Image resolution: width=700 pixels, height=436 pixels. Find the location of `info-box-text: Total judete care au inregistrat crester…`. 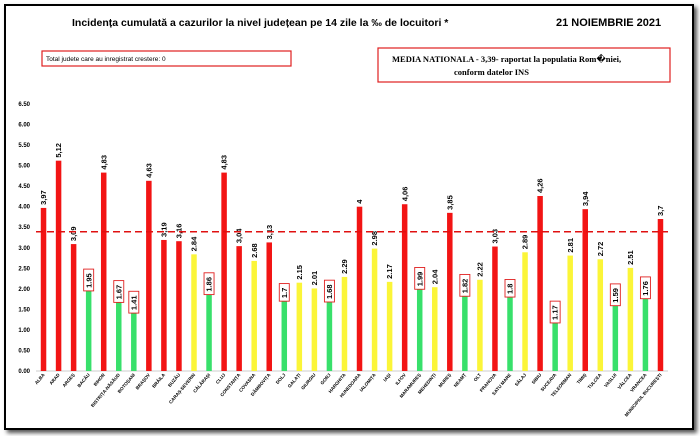

info-box-text: Total judete care au inregistrat crester… is located at coordinates (106, 59).